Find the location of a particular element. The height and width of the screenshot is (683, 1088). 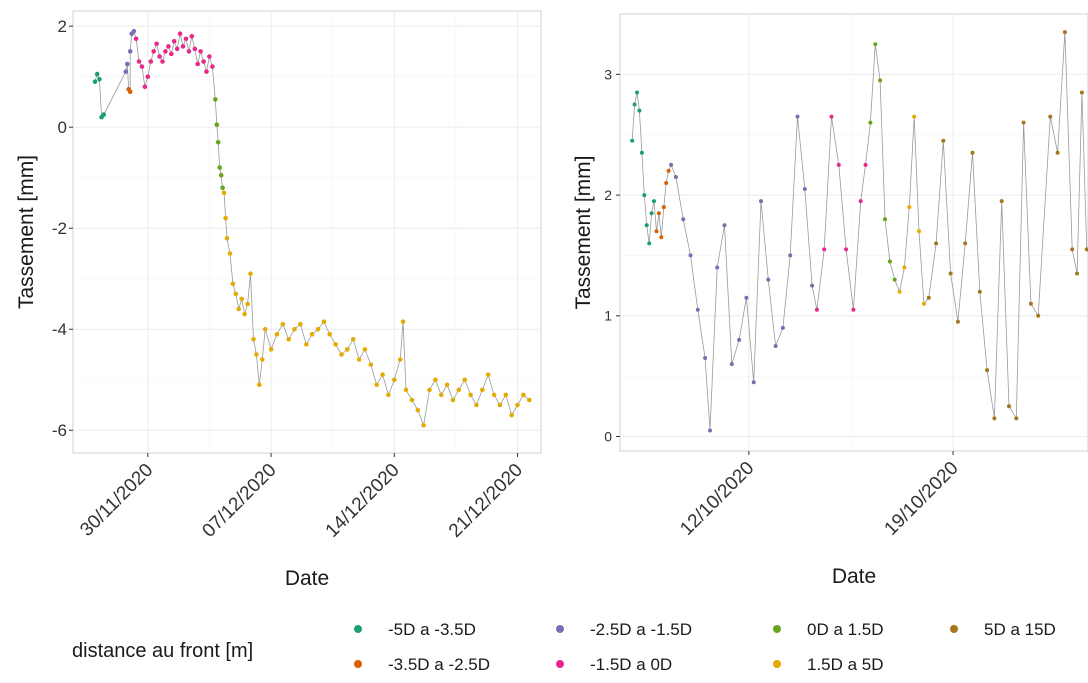

legend-item: -2.5D a -1.5D is located at coordinates (624, 629).